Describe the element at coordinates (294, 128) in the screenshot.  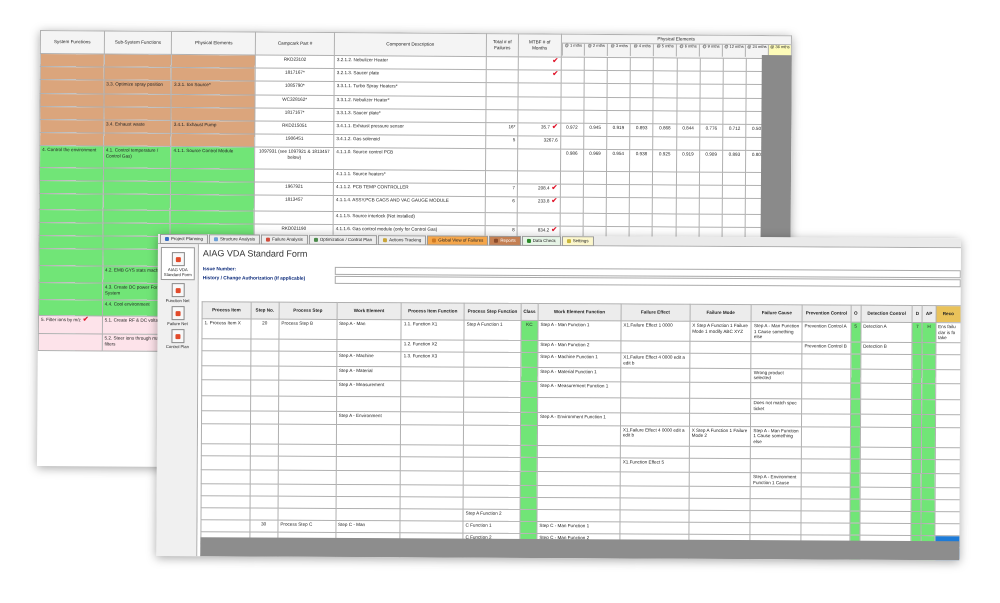
I see `part-number-cell: RKD215051` at that location.